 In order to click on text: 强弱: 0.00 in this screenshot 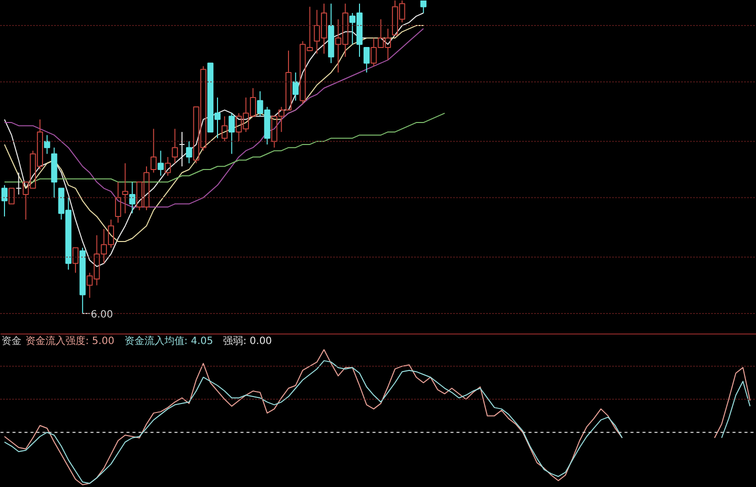, I will do `click(247, 341)`.